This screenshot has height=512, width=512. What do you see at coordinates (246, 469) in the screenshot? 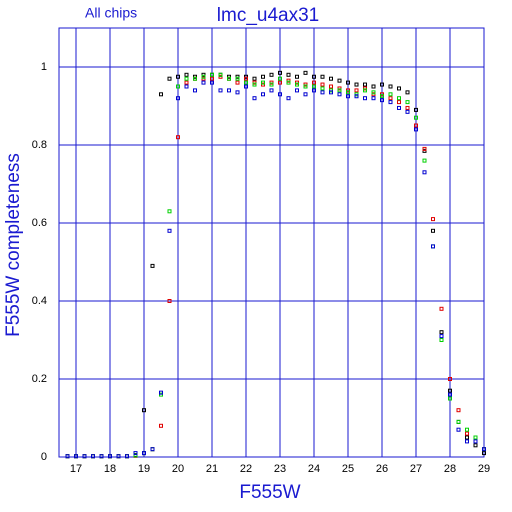
I see `x-tick-label: 22` at bounding box center [246, 469].